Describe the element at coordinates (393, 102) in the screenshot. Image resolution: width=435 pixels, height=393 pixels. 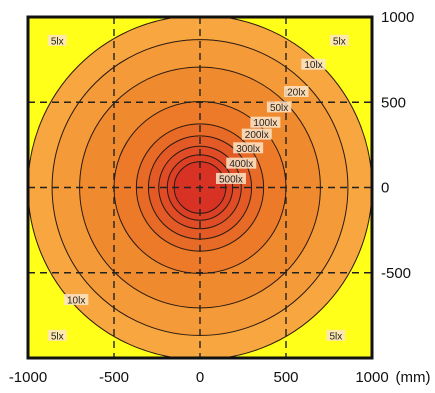
I see `y-tick-label: 500` at that location.